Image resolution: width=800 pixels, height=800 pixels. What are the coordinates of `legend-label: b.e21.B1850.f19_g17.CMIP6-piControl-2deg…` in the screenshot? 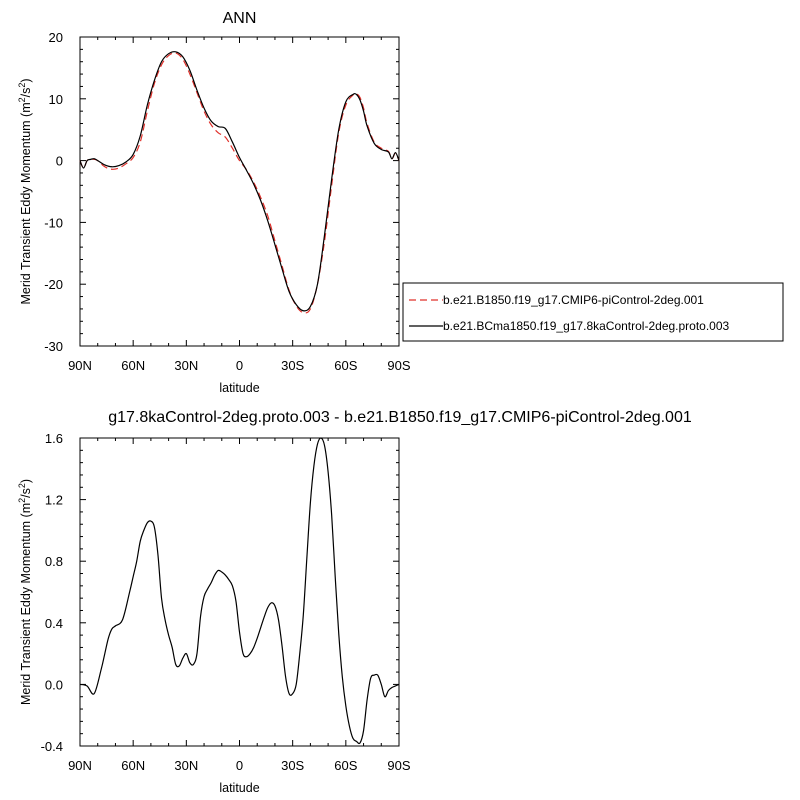 It's located at (573, 300).